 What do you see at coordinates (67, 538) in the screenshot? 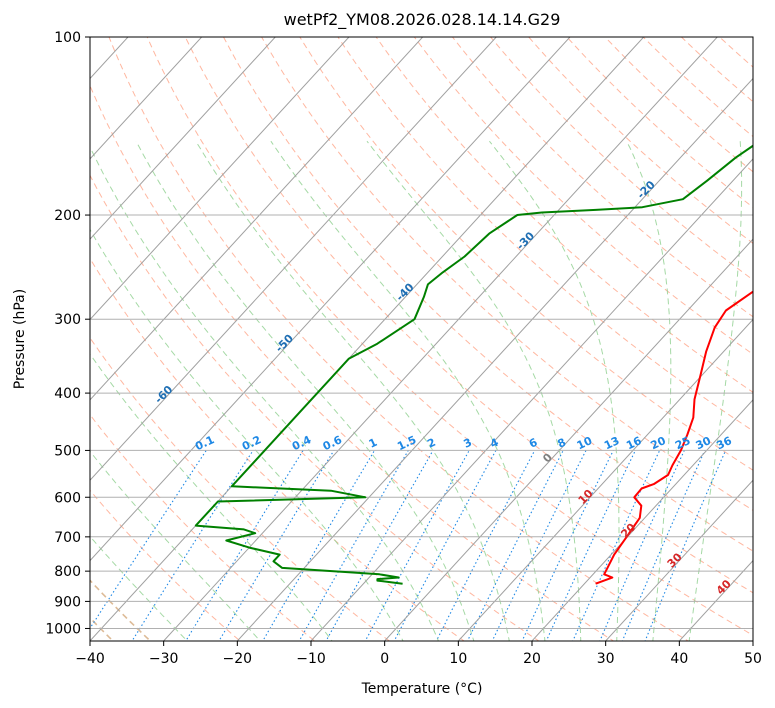
I see `y-tick-label: 700` at bounding box center [67, 538].